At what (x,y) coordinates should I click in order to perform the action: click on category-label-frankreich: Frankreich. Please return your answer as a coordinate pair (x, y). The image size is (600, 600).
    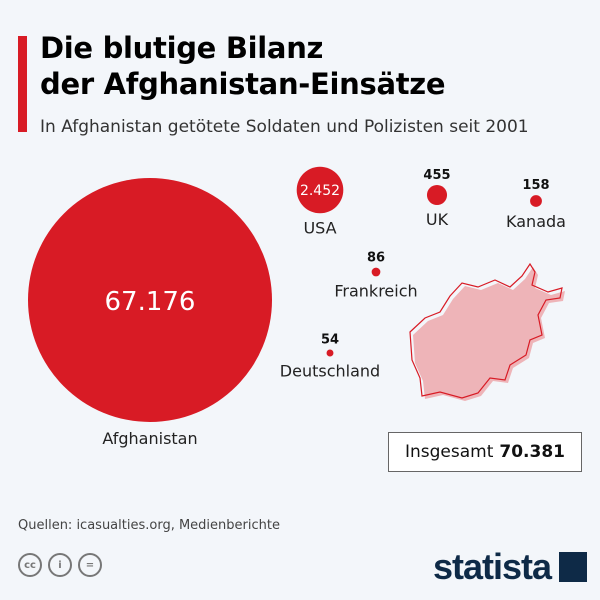
    Looking at the image, I should click on (375, 290).